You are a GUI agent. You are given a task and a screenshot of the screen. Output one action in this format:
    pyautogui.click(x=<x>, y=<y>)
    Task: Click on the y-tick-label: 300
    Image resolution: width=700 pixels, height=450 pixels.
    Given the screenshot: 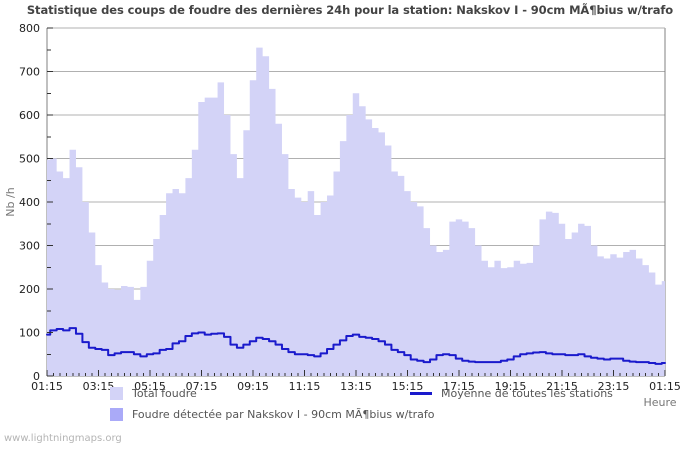 What is the action you would take?
    pyautogui.click(x=29, y=246)
    